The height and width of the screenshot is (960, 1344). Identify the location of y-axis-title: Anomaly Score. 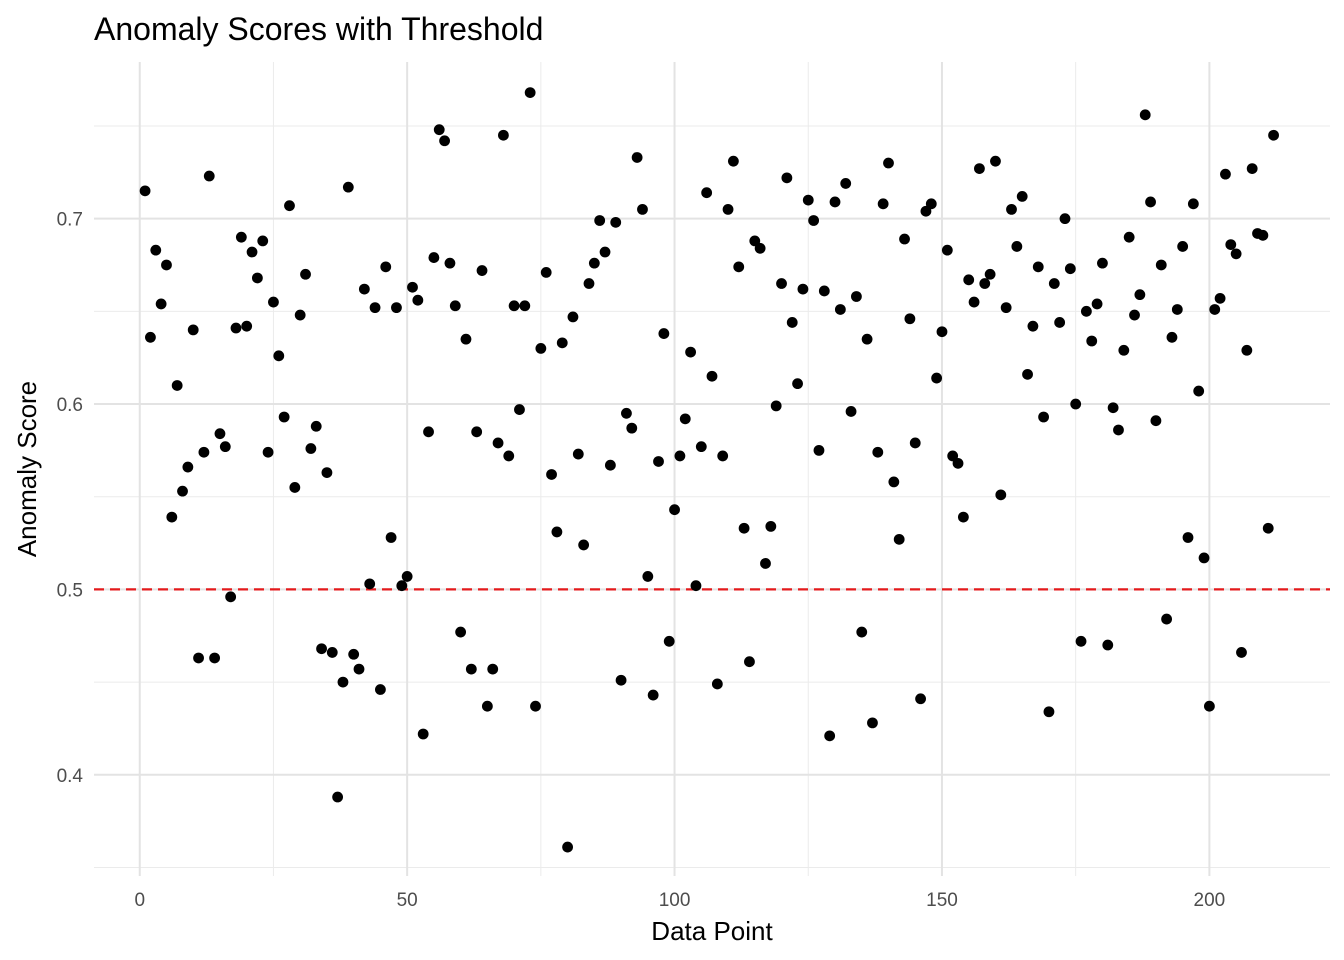
(27, 469).